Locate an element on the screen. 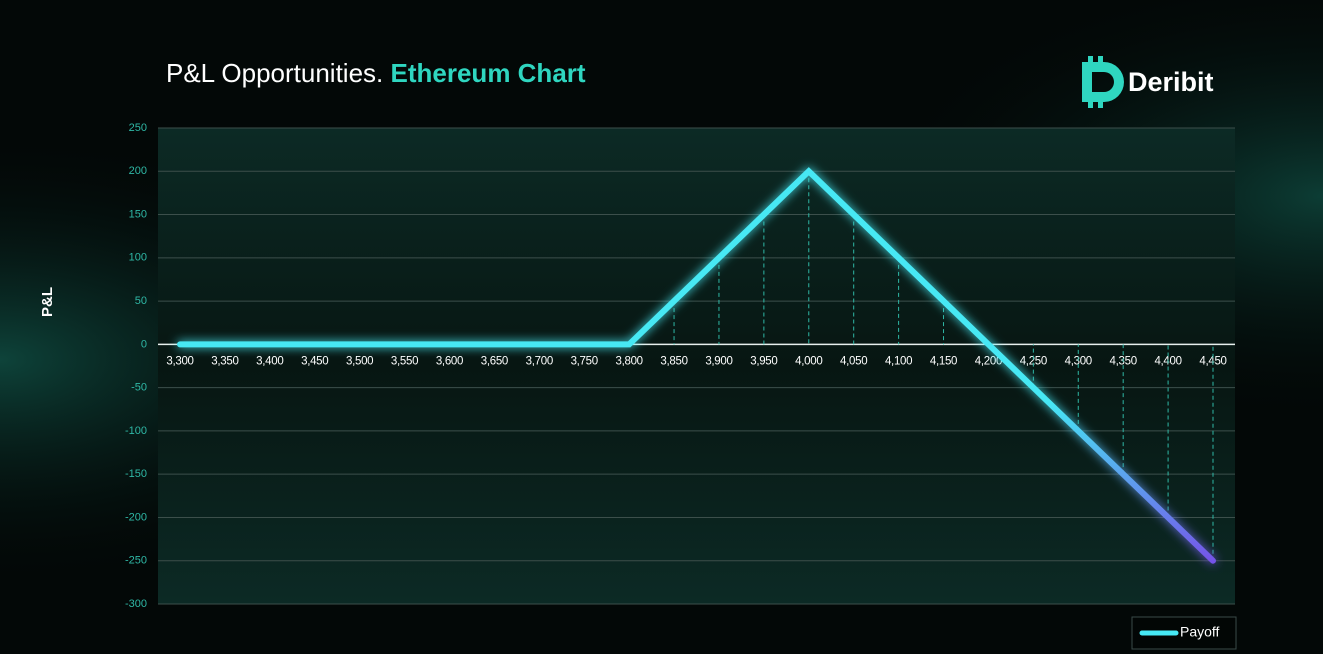 The width and height of the screenshot is (1323, 654). y-tick-label: 50 is located at coordinates (141, 301).